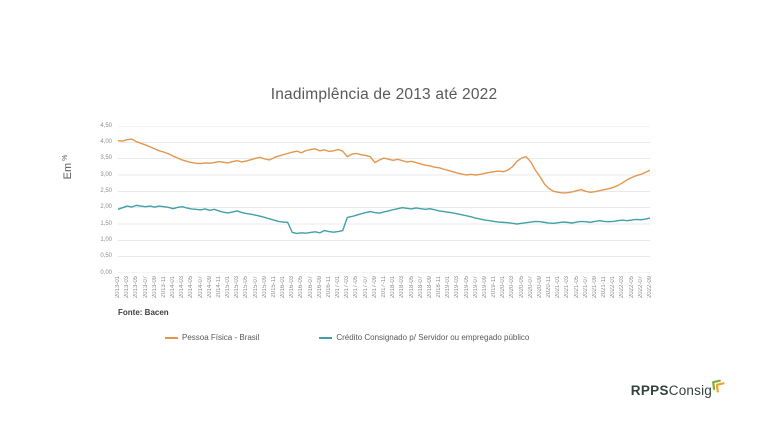 The image size is (768, 432). Describe the element at coordinates (68, 171) in the screenshot. I see `y-axis-unit-text: Em` at that location.